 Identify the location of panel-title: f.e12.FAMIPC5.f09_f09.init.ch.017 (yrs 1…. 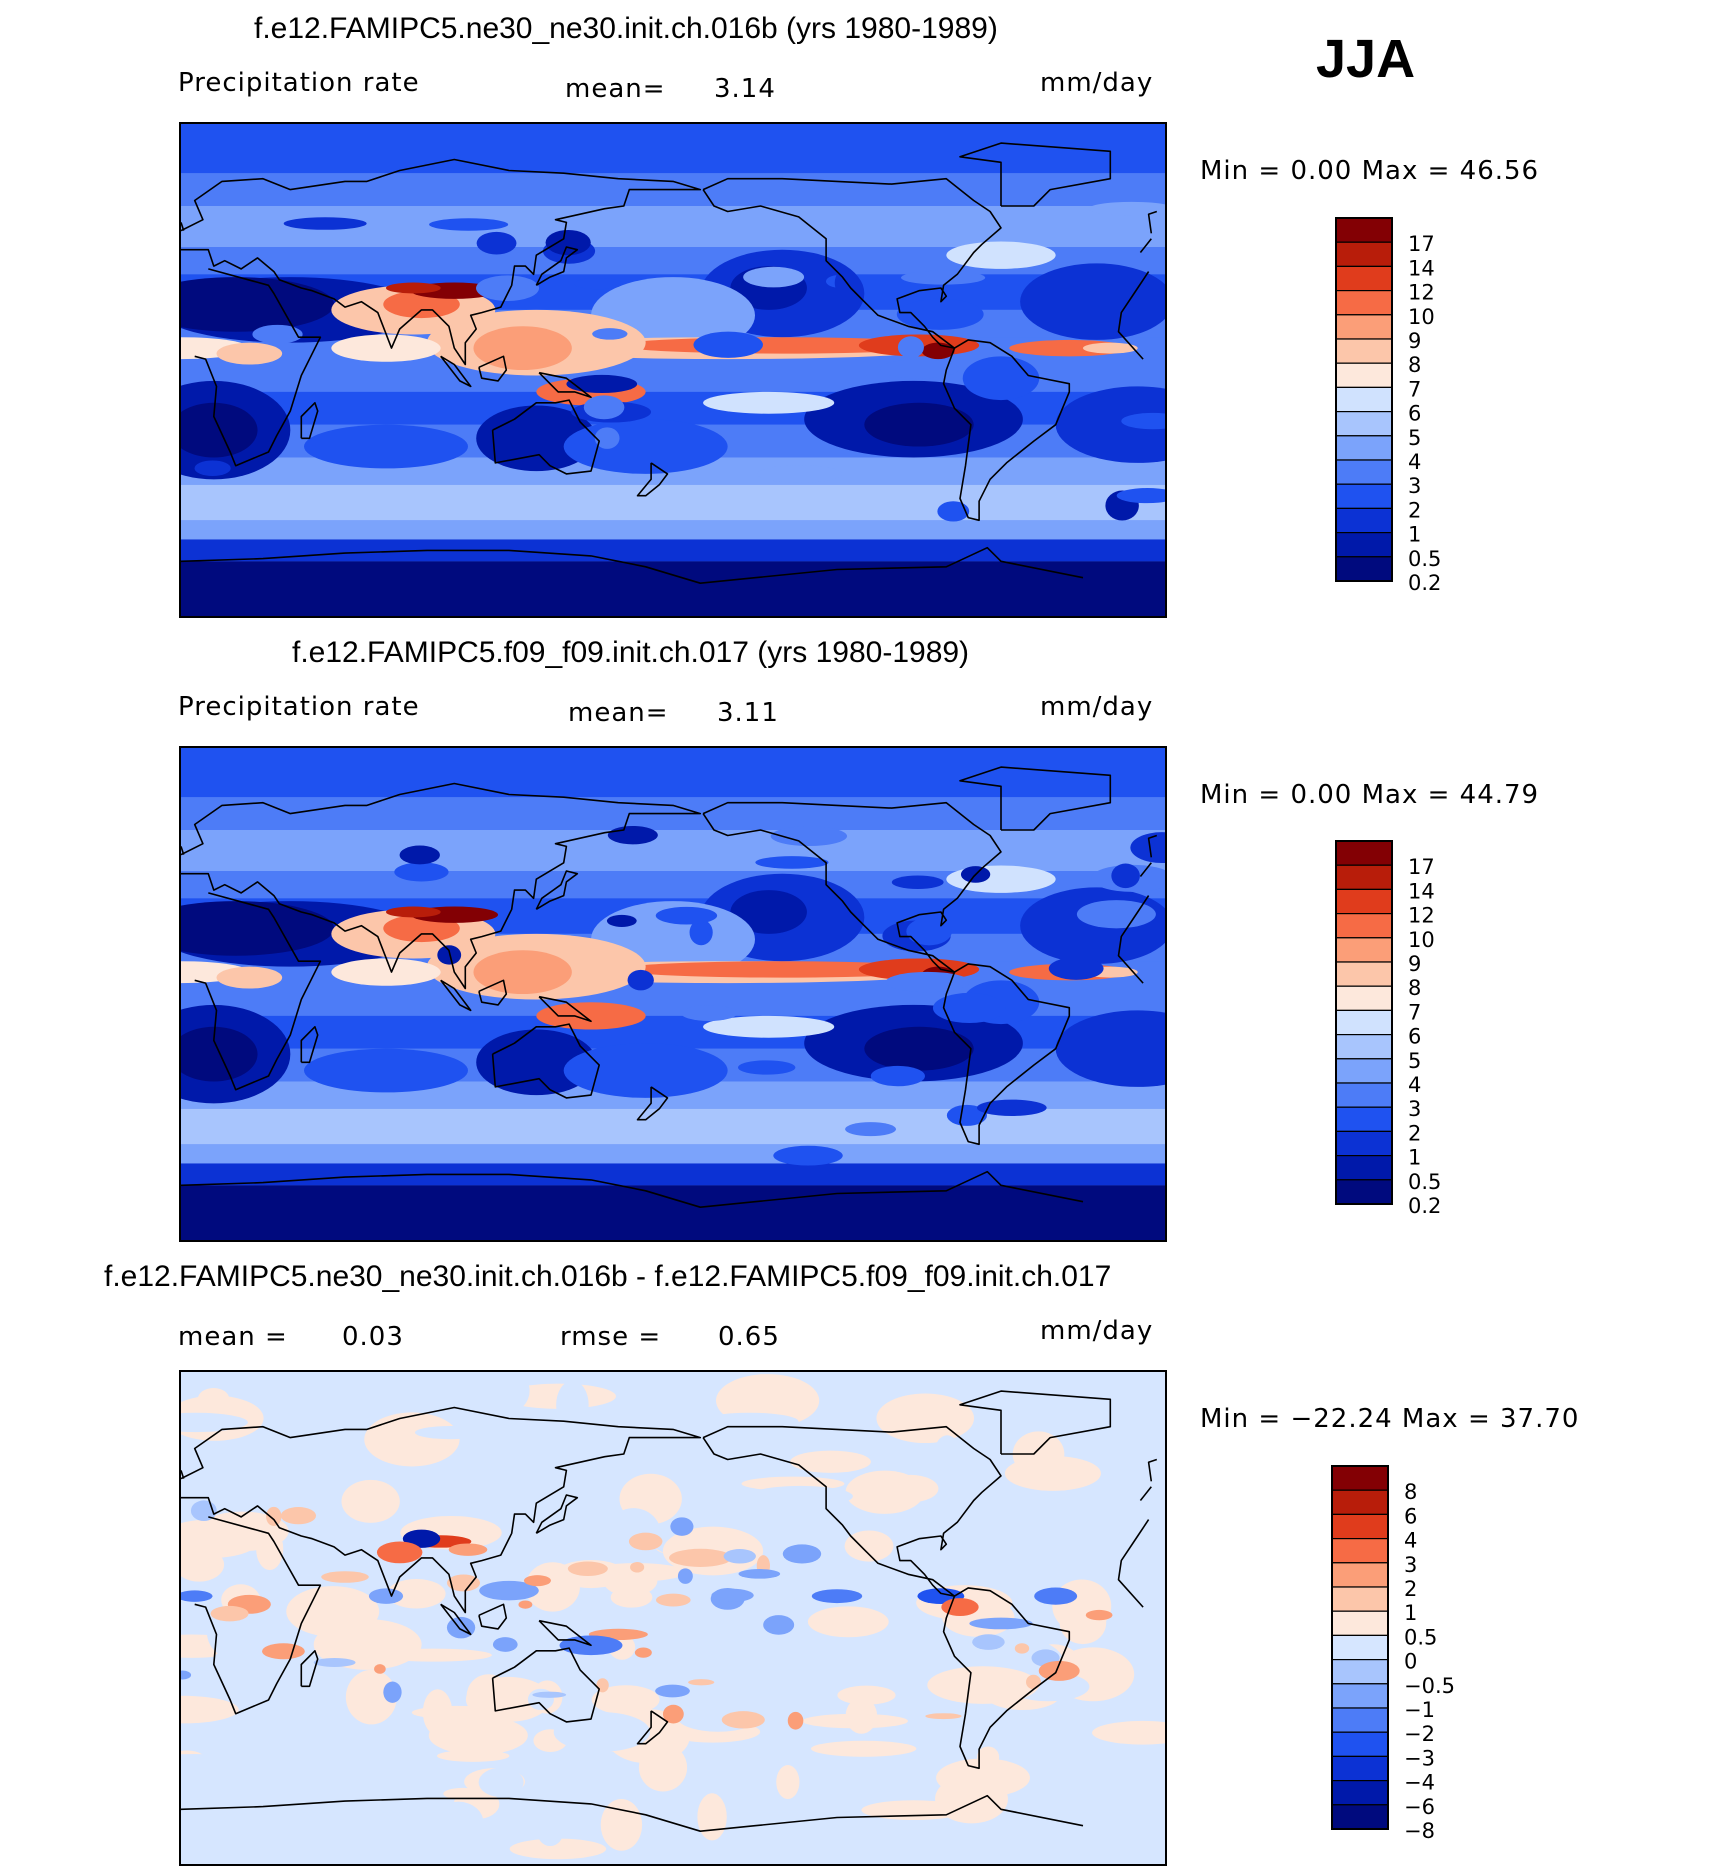
(631, 652).